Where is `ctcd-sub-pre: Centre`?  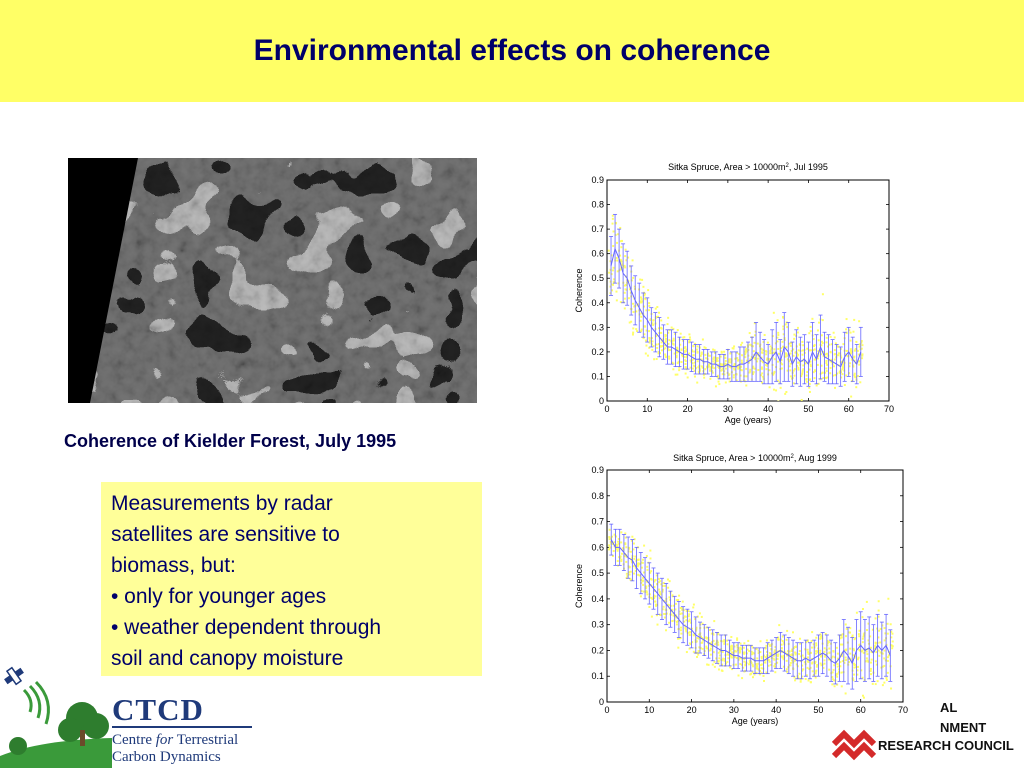 ctcd-sub-pre: Centre is located at coordinates (134, 740).